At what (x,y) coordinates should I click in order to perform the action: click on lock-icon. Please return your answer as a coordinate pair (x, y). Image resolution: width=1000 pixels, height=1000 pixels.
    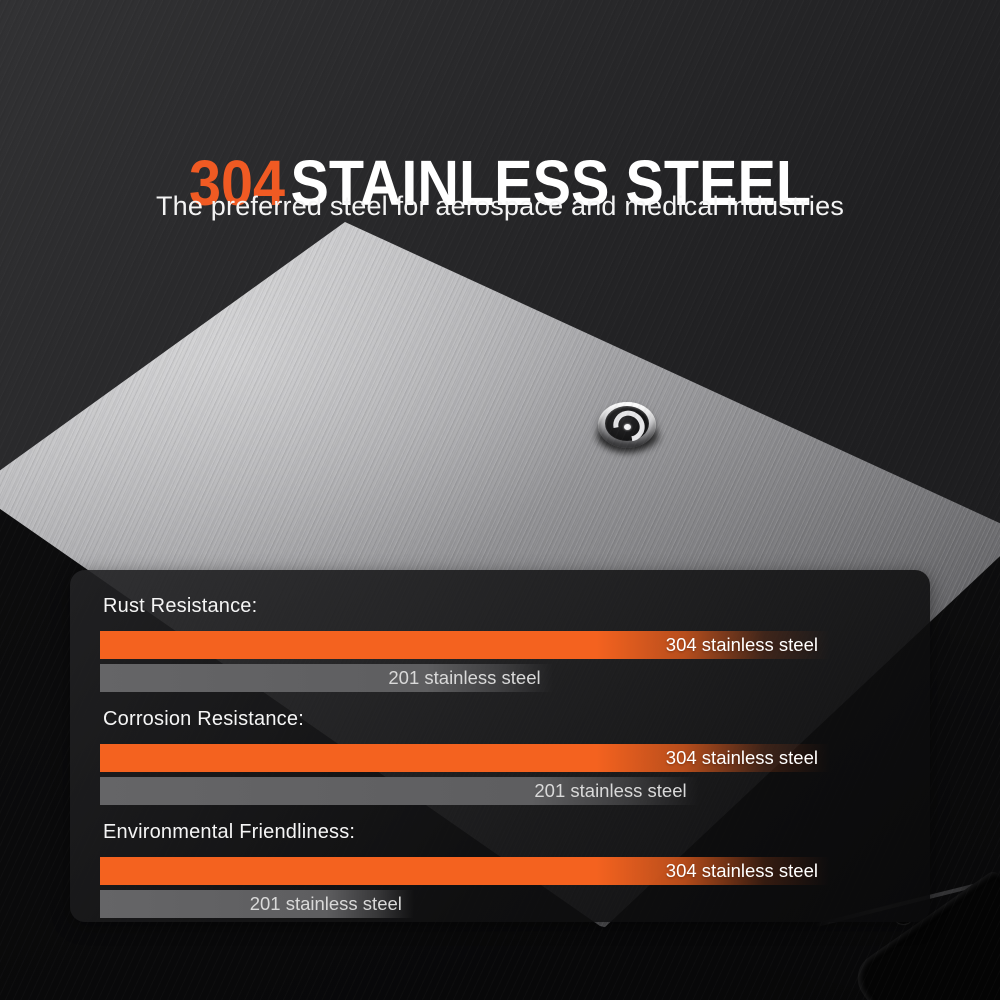
    Looking at the image, I should click on (628, 427).